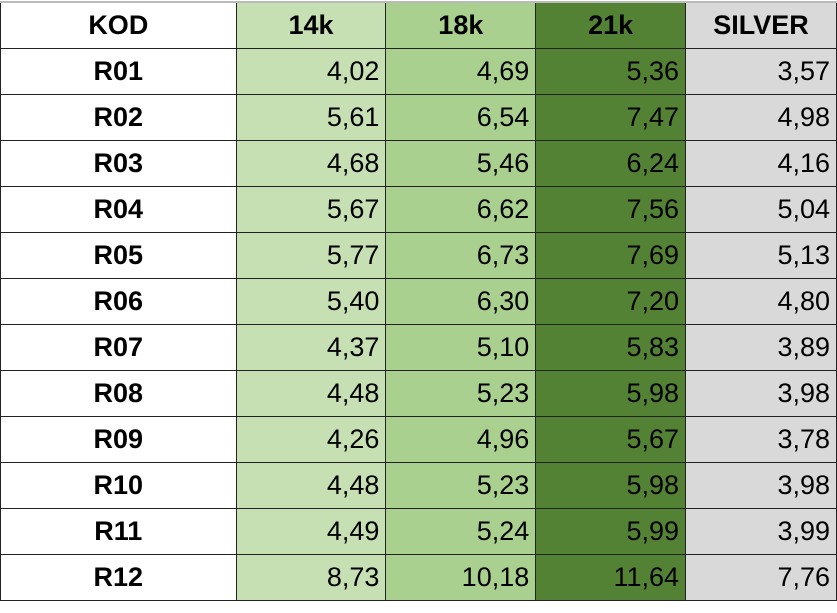 This screenshot has height=613, width=837. What do you see at coordinates (311, 117) in the screenshot?
I see `cell-14k: 5,61` at bounding box center [311, 117].